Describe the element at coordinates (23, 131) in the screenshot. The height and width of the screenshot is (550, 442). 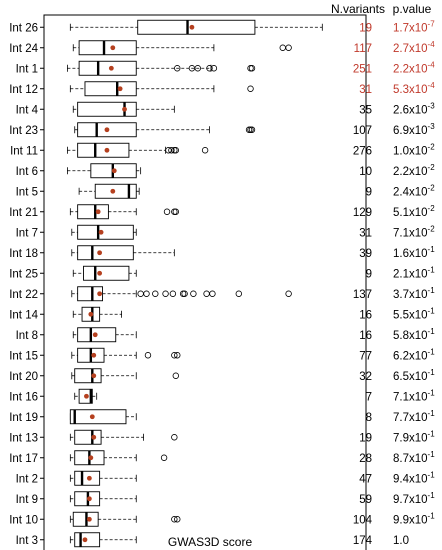
I see `y-tick-label: Int 23` at that location.